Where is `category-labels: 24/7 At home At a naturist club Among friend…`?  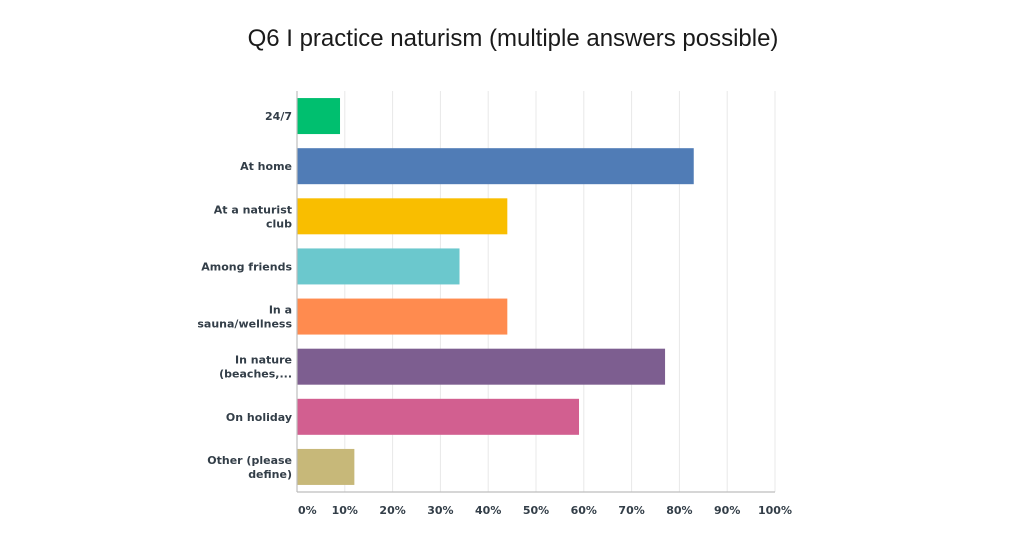 category-labels: 24/7 At home At a naturist club Among friend… is located at coordinates (244, 295).